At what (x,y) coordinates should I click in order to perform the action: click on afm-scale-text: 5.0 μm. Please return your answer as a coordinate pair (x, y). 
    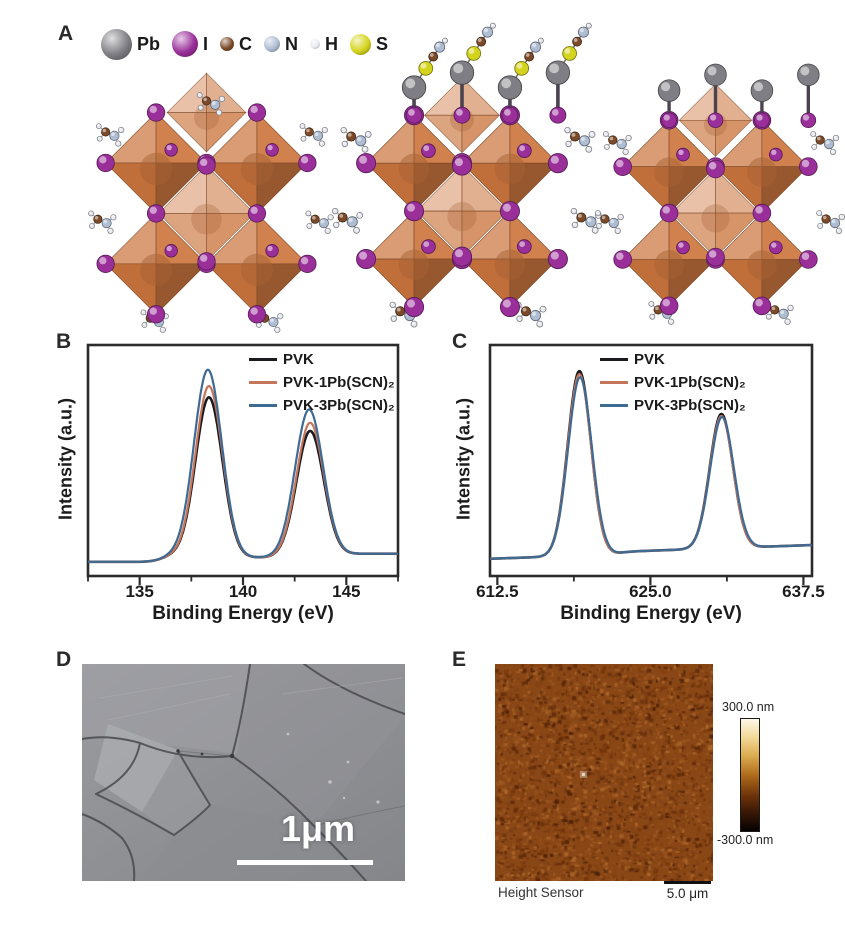
    Looking at the image, I should click on (687, 893).